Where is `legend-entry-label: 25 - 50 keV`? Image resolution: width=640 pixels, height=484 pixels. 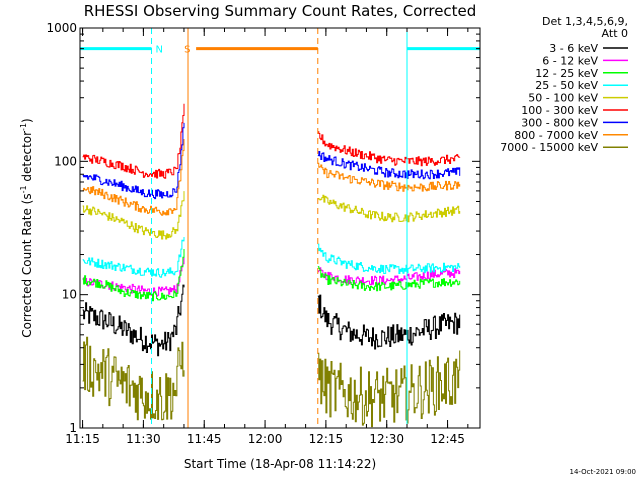 legend-entry-label: 25 - 50 keV is located at coordinates (566, 85).